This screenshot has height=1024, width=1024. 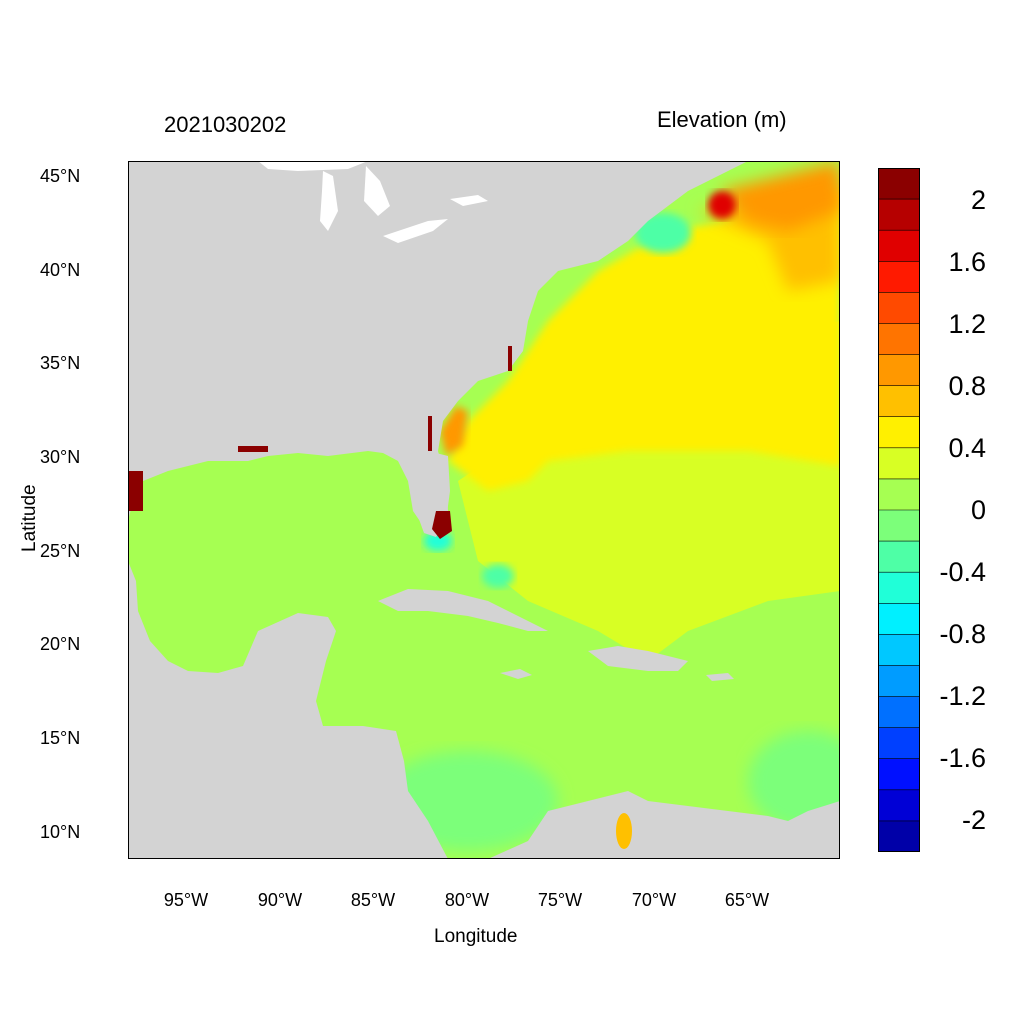 What do you see at coordinates (454, 431) in the screenshot?
I see `georgia-bight-anomaly` at bounding box center [454, 431].